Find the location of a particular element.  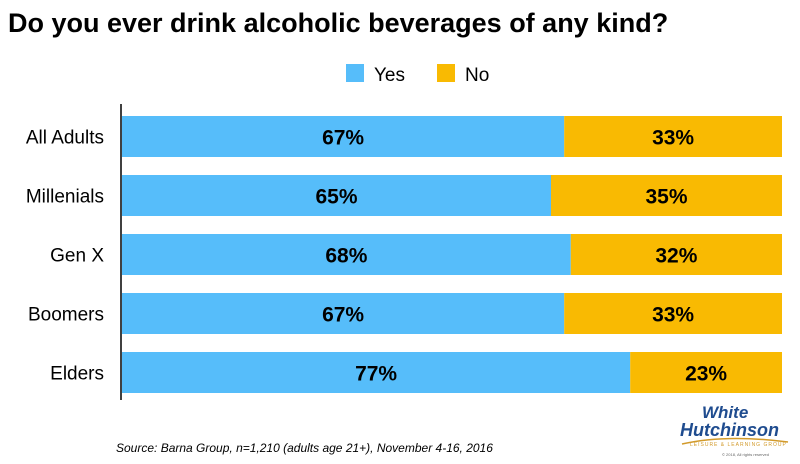

data-label: 65% is located at coordinates (336, 197).